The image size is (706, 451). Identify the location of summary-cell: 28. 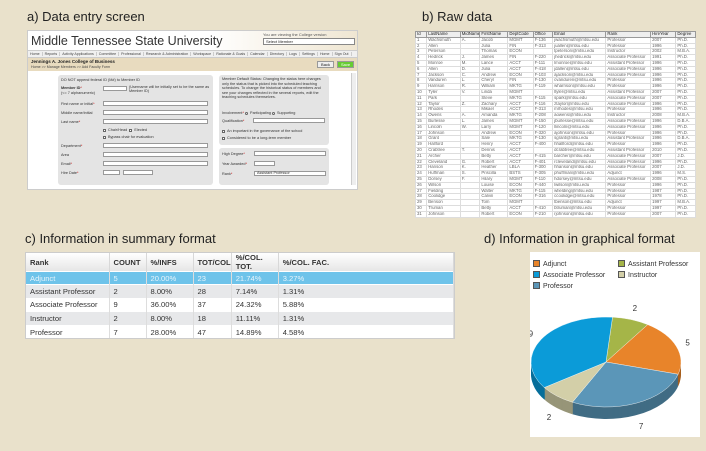
(212, 291).